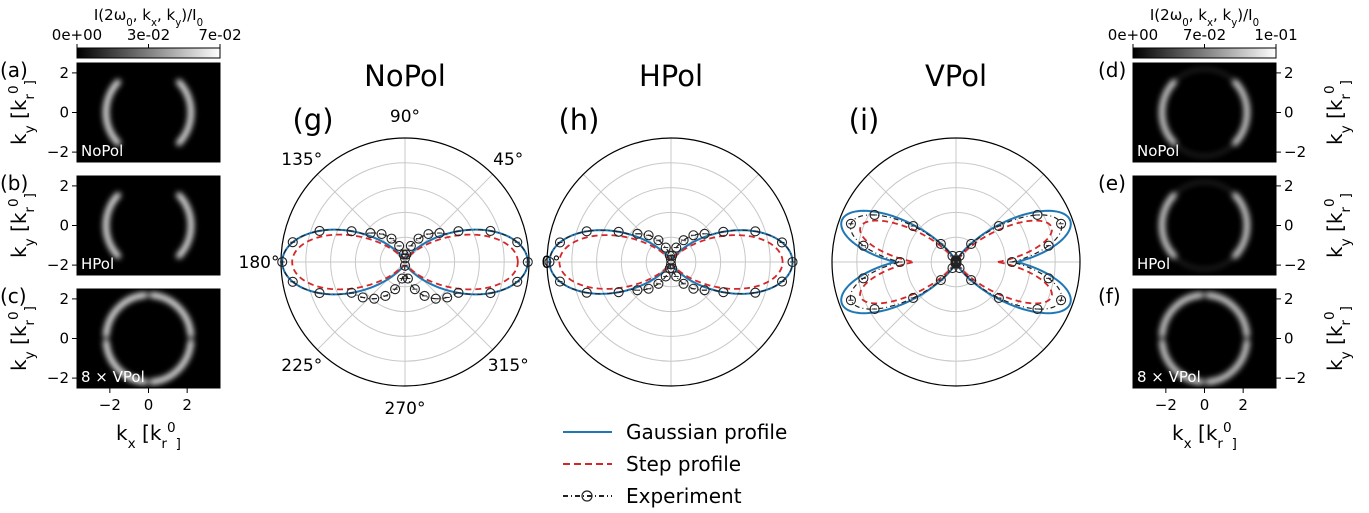  What do you see at coordinates (148, 35) in the screenshot?
I see `colorbar-tick-label: 3e-02` at bounding box center [148, 35].